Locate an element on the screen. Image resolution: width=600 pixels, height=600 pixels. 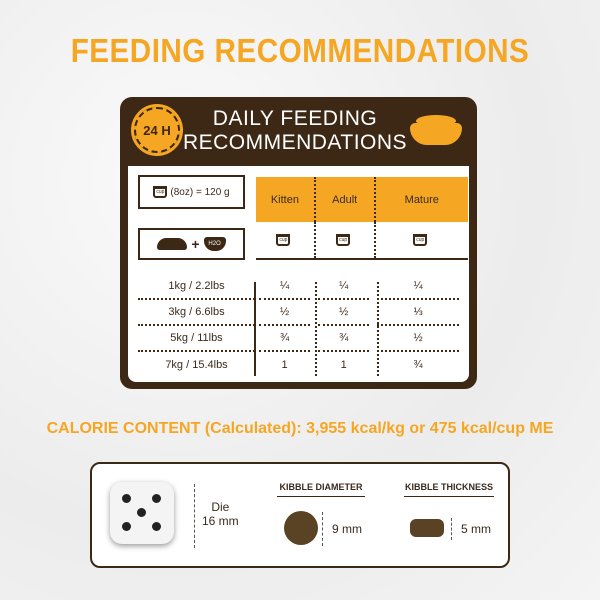
panel-heading: DAILY FEEDING RECOMMENDATIONS is located at coordinates (295, 131).